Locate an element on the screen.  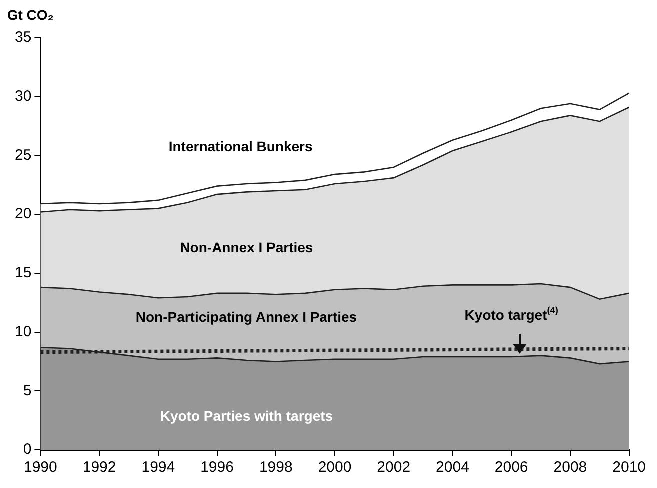
series-label: Non-Participating Annex I Parties is located at coordinates (247, 317).